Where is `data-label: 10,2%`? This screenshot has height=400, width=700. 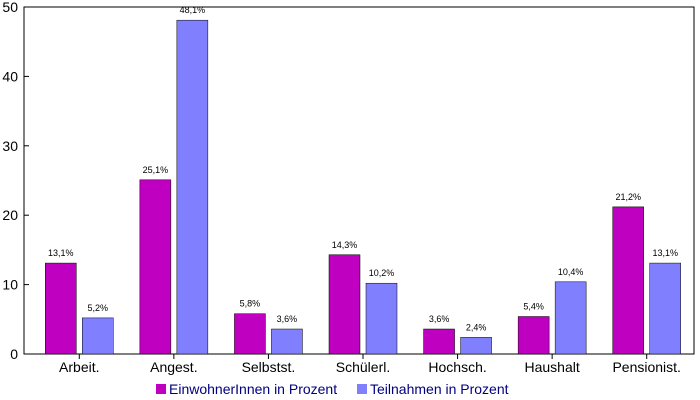 data-label: 10,2% is located at coordinates (382, 273).